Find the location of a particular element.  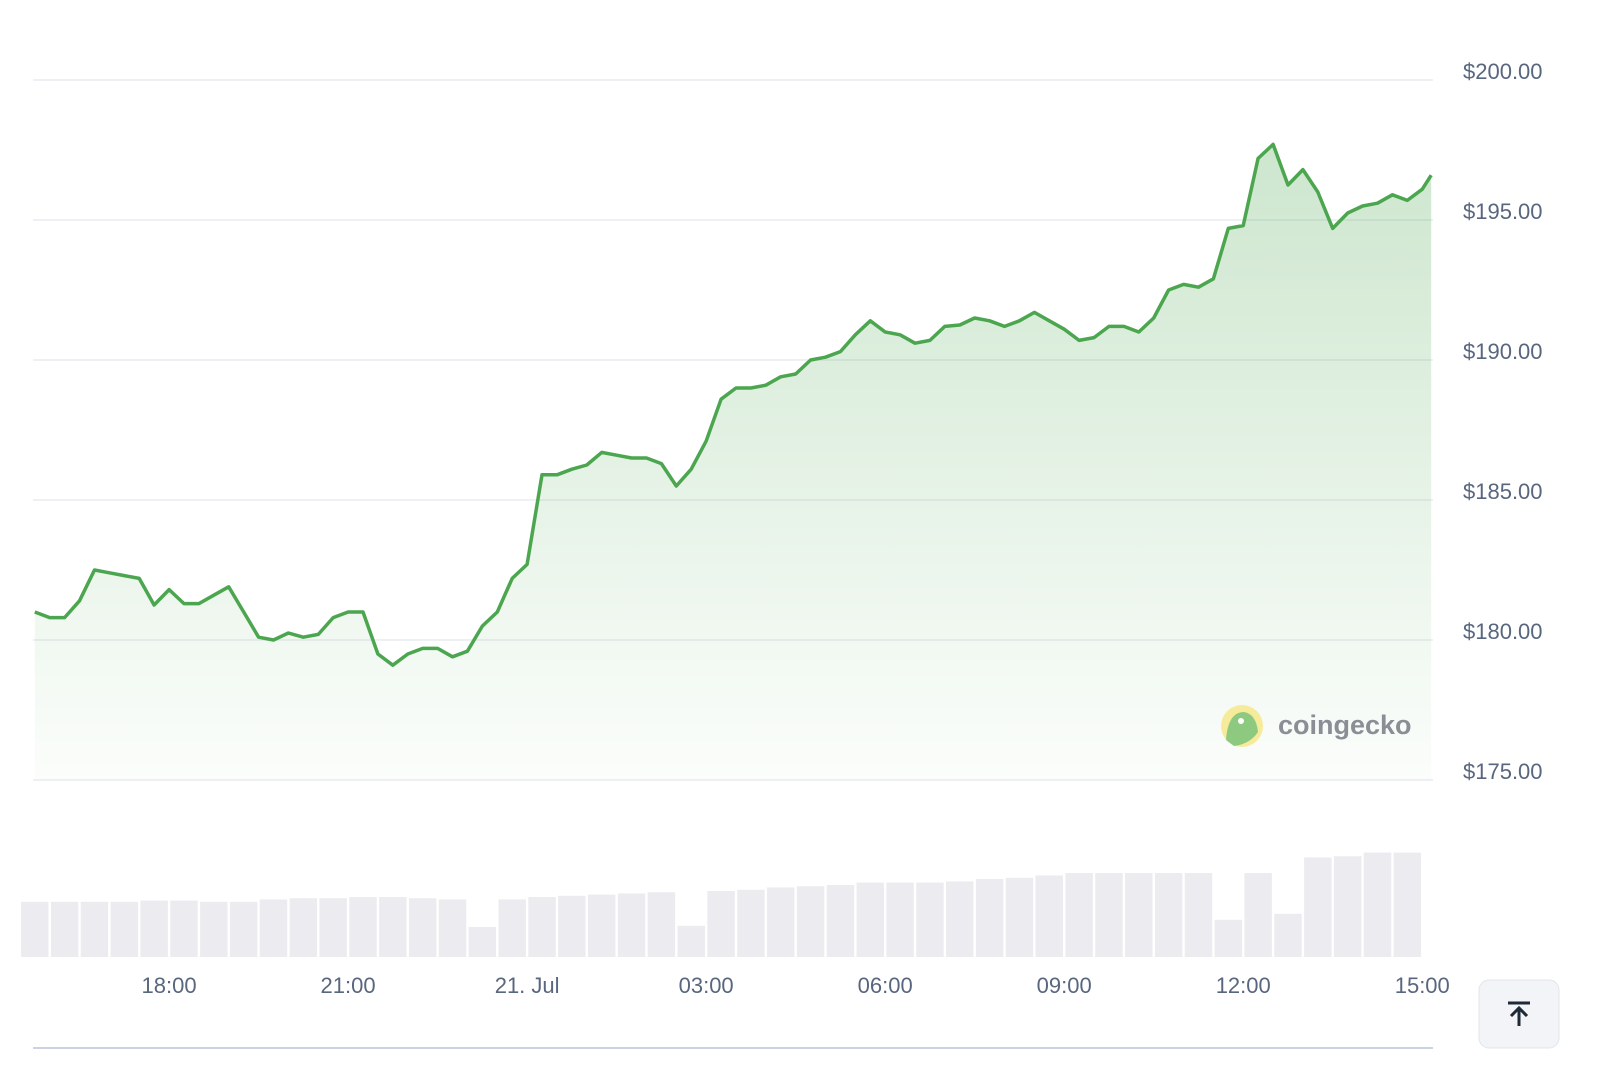

x-tick-label: 09:00 is located at coordinates (1064, 985).